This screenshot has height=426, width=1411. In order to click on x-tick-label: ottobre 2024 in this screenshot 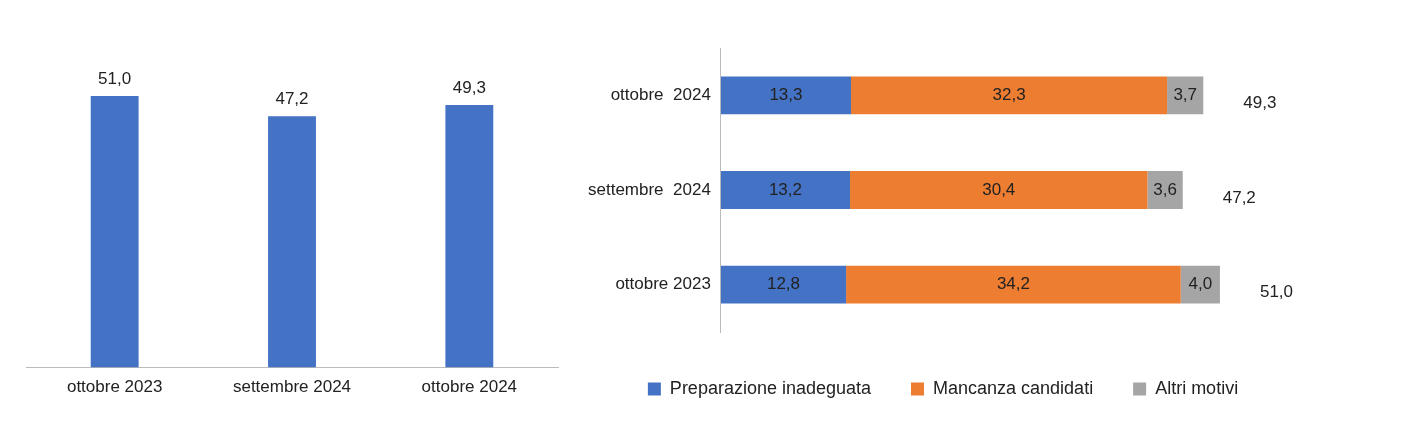, I will do `click(469, 387)`.